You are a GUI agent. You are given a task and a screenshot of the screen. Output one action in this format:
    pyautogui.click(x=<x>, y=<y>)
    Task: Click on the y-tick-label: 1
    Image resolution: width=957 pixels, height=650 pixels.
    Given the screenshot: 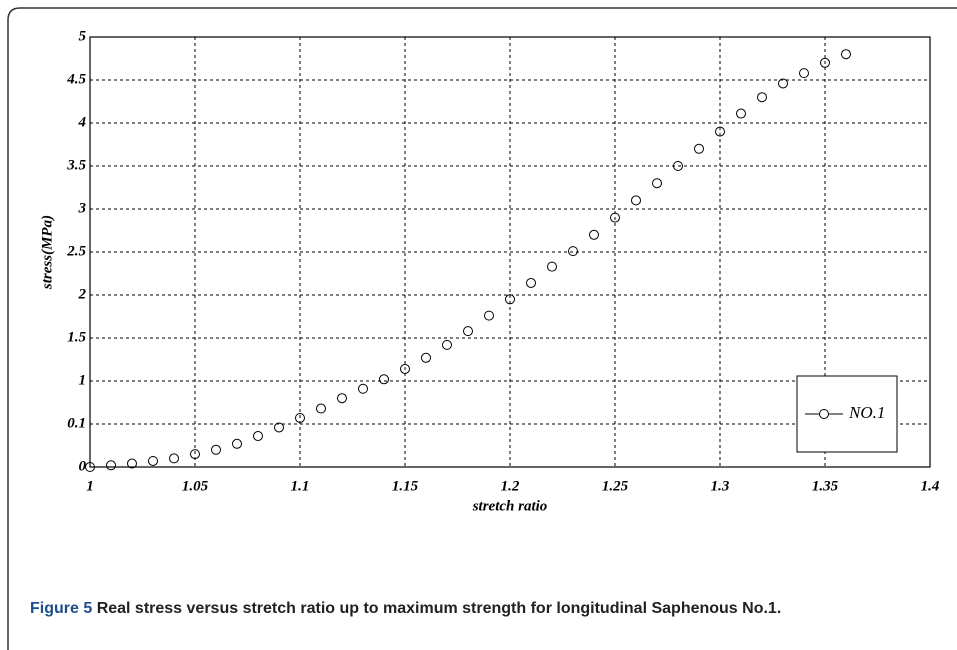 What is the action you would take?
    pyautogui.click(x=83, y=380)
    